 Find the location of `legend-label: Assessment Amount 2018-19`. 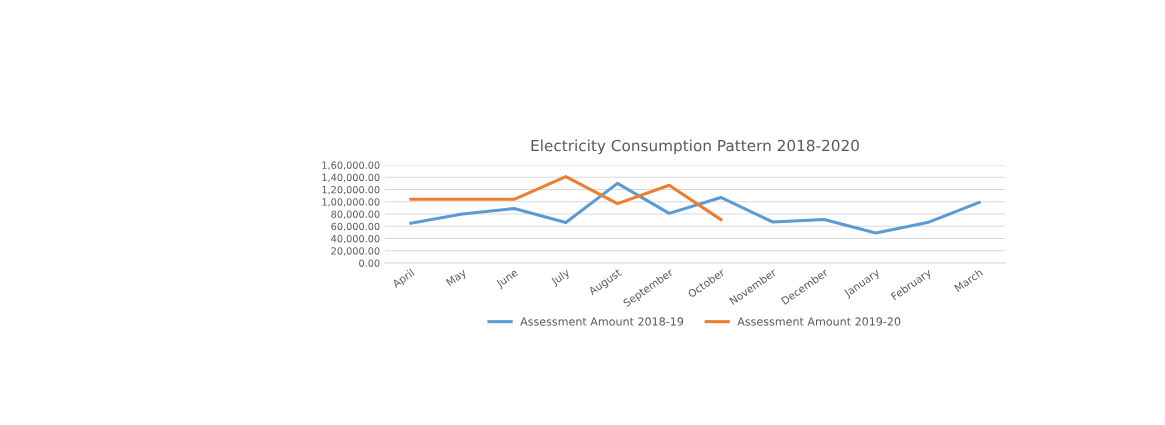

legend-label: Assessment Amount 2018-19 is located at coordinates (602, 321).